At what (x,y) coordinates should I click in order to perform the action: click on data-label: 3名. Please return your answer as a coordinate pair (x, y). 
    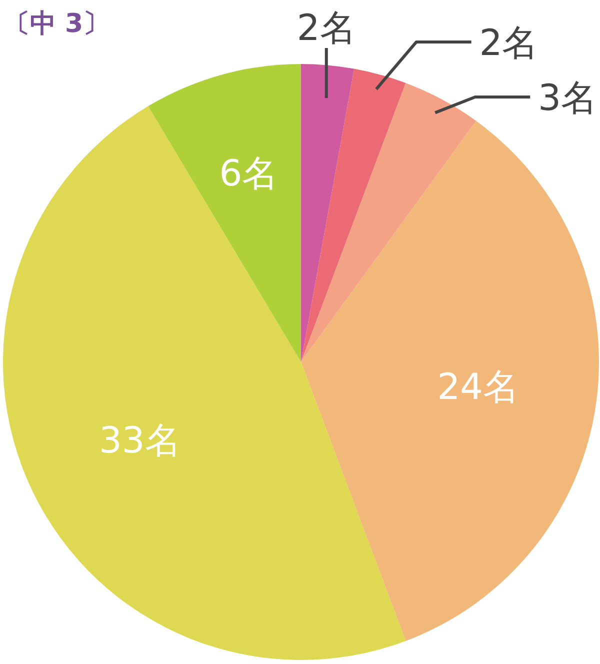
    Looking at the image, I should click on (568, 98).